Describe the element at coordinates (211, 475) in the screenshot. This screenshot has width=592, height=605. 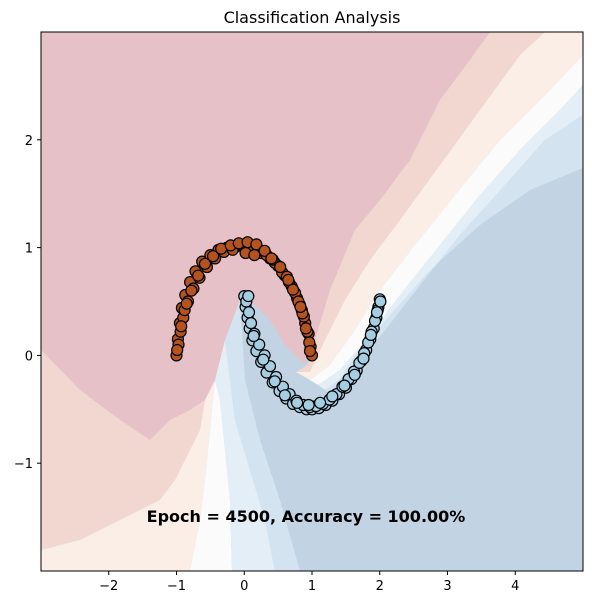
I see `transition-region-white-left` at that location.